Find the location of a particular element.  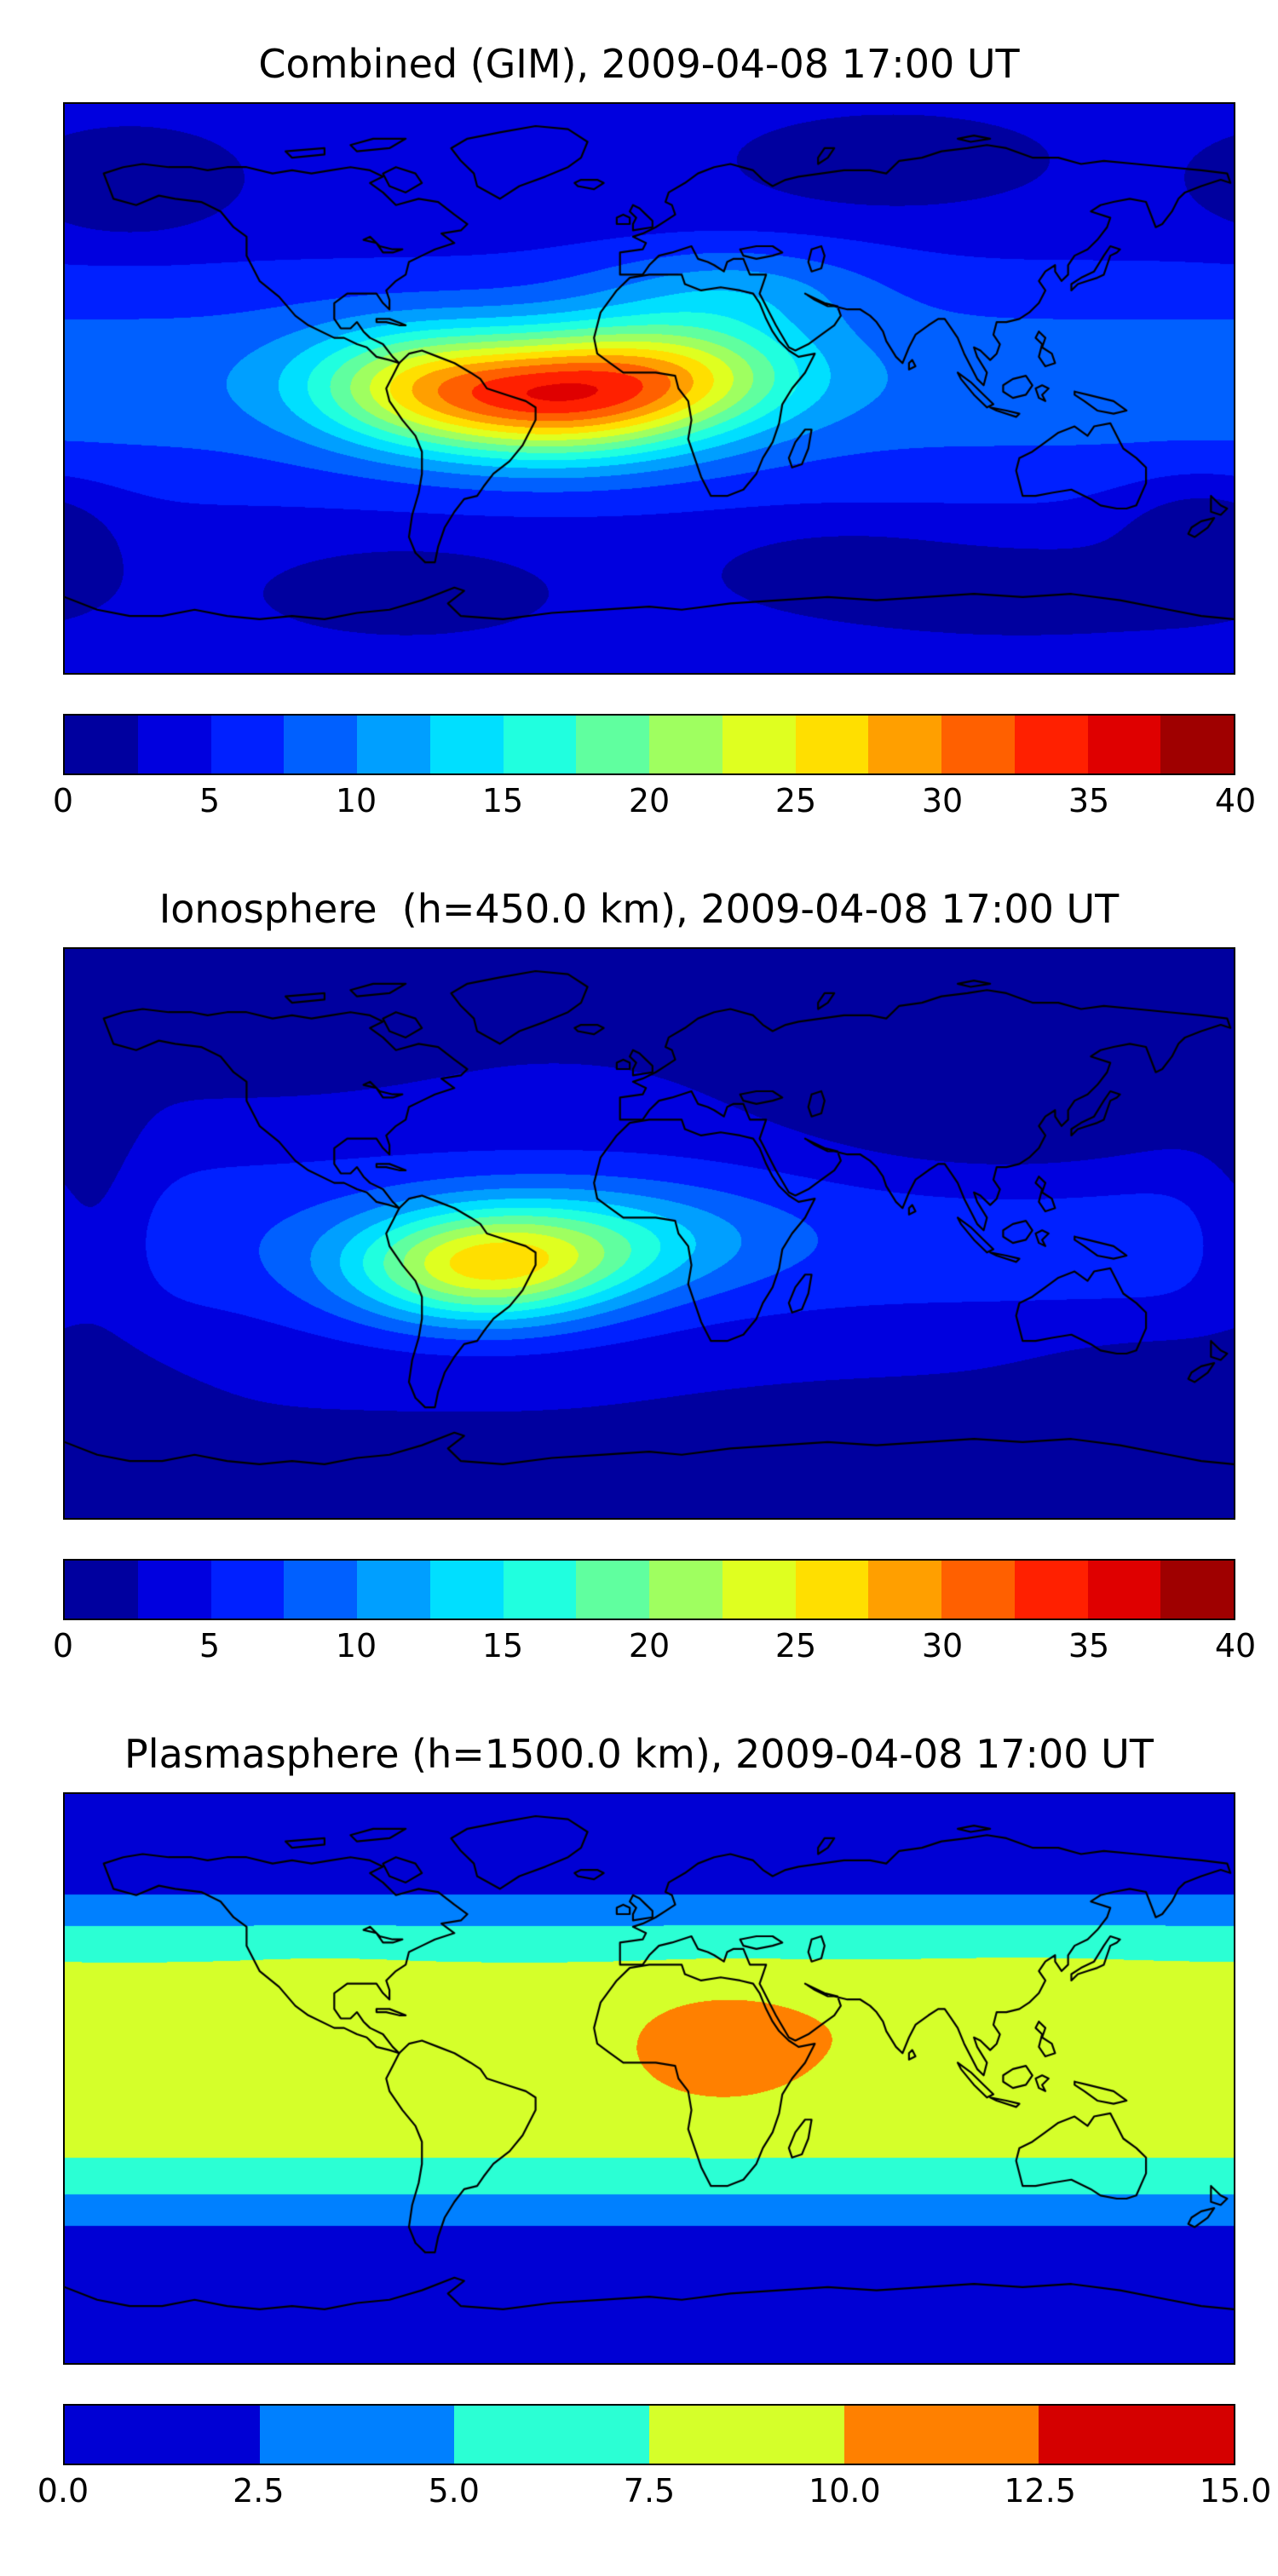

combined-colorbar-tick-row: 0 5 10 15 20 25 30 35 40 is located at coordinates (654, 807).